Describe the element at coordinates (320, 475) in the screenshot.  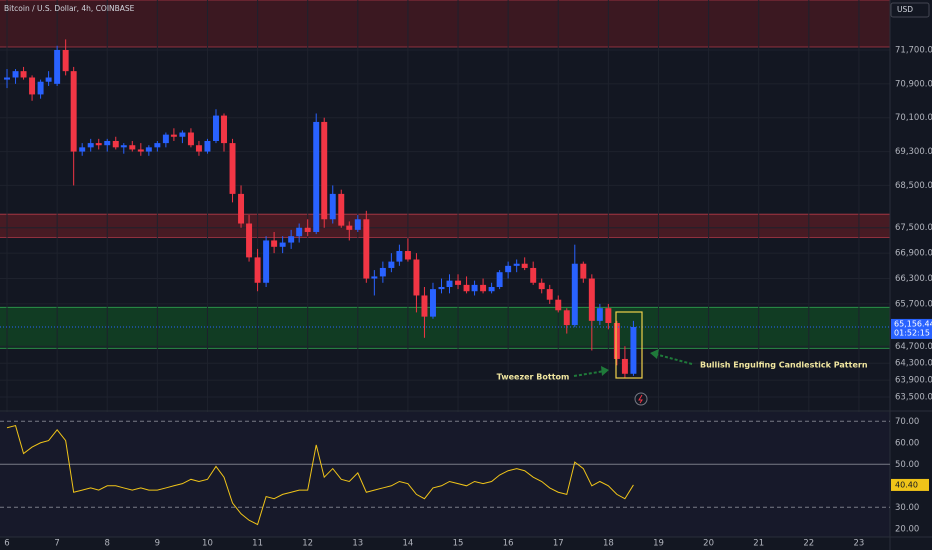
I see `rsi-line` at that location.